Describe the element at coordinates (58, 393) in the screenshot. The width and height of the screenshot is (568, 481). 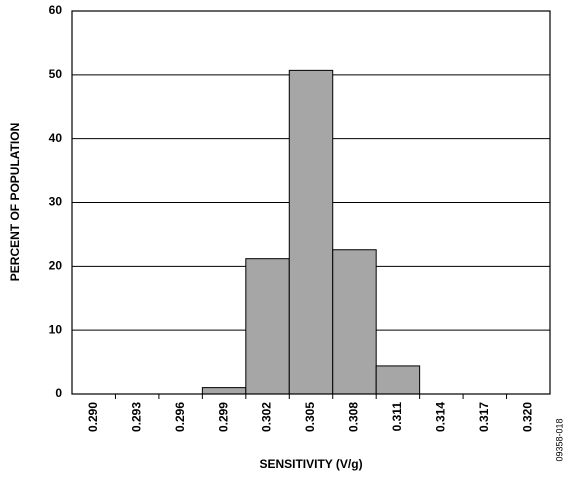
I see `y-tick-label: 0` at that location.